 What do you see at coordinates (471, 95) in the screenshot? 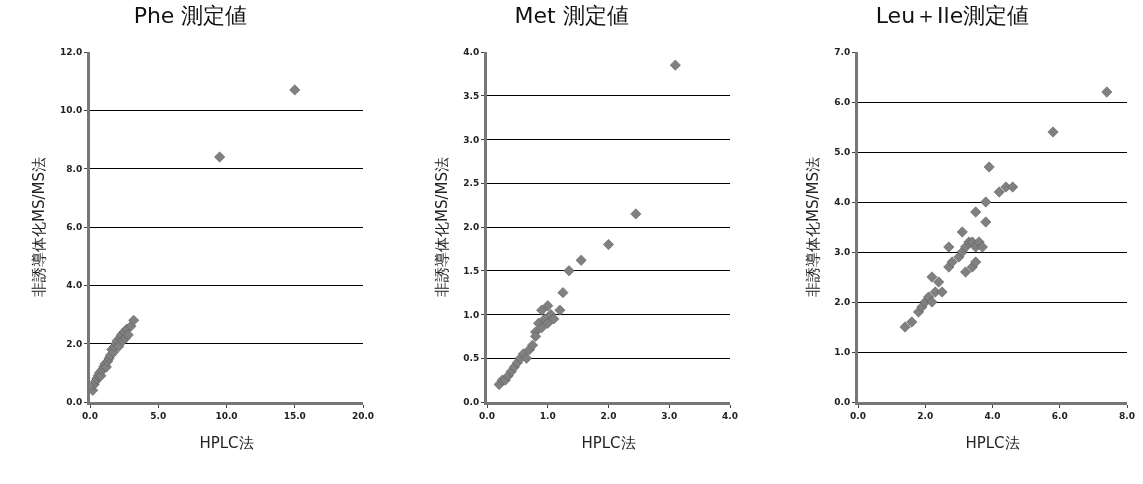
I see `y-tick-label: 3.5` at bounding box center [471, 95].